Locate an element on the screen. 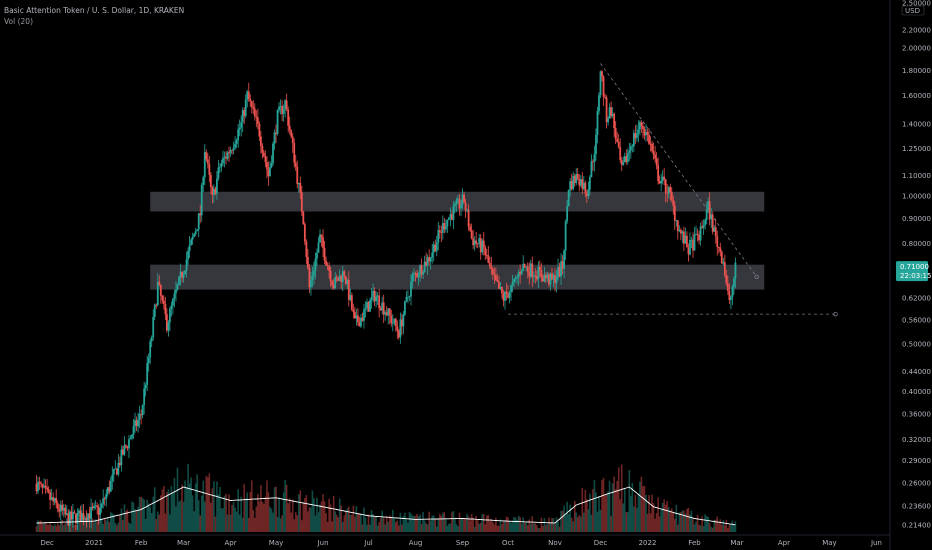 Image resolution: width=932 pixels, height=550 pixels. descending-trendline is located at coordinates (678, 170).